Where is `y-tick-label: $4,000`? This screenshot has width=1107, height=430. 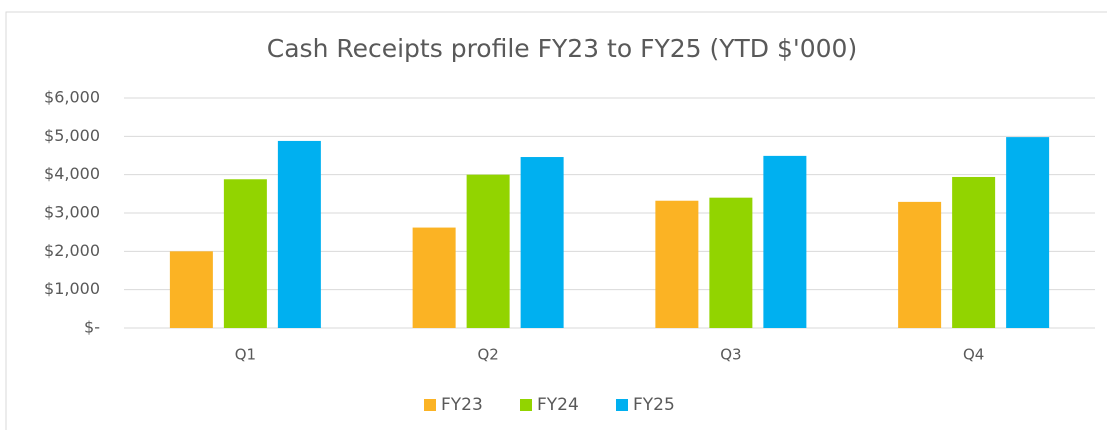
y-tick-label: $4,000 is located at coordinates (72, 173).